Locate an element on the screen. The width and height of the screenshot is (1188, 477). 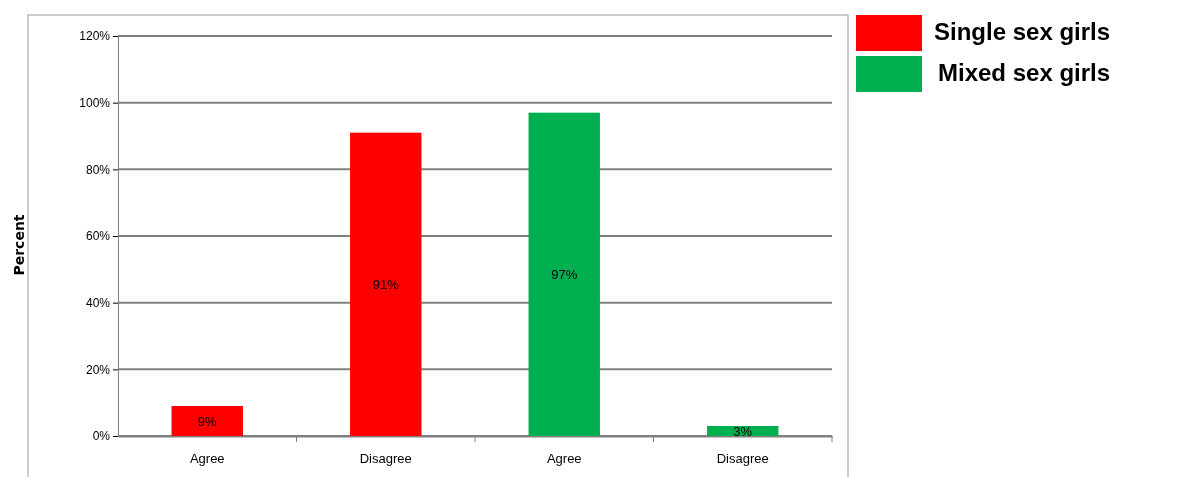
legend-label: Single sex girls is located at coordinates (1022, 31).